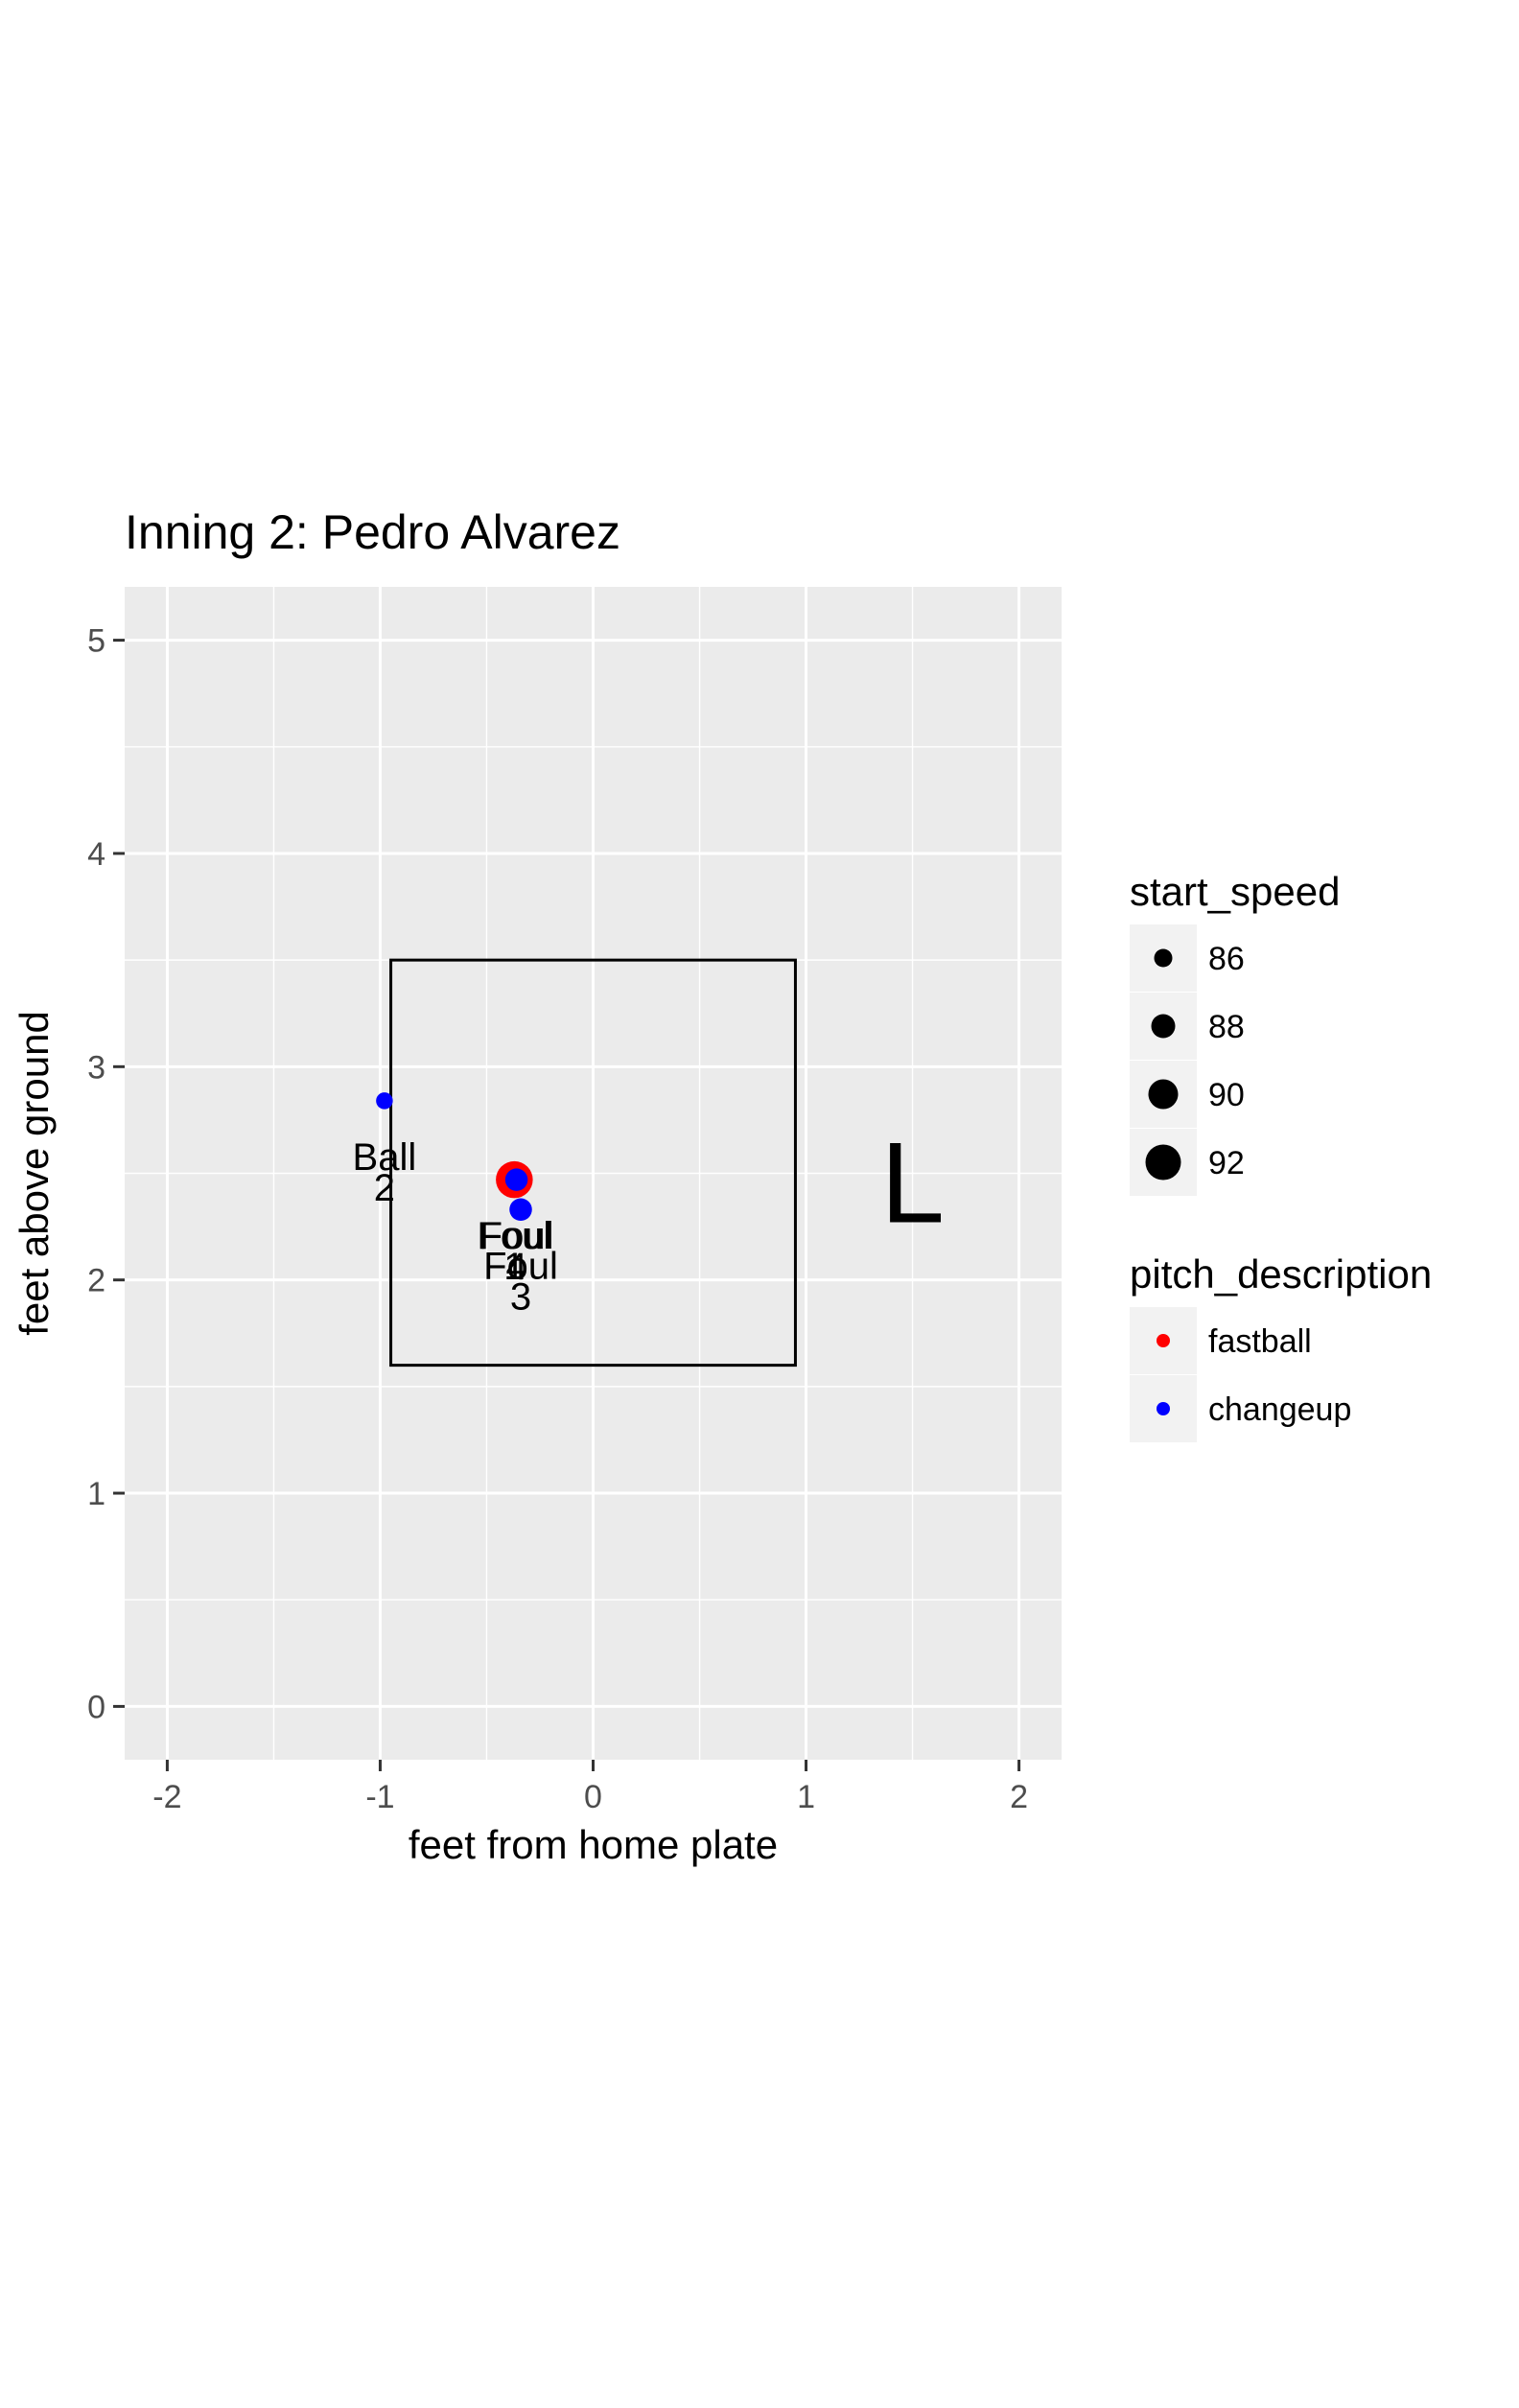 The height and width of the screenshot is (2408, 1519). Describe the element at coordinates (379, 1797) in the screenshot. I see `x-tick-label: -1` at that location.